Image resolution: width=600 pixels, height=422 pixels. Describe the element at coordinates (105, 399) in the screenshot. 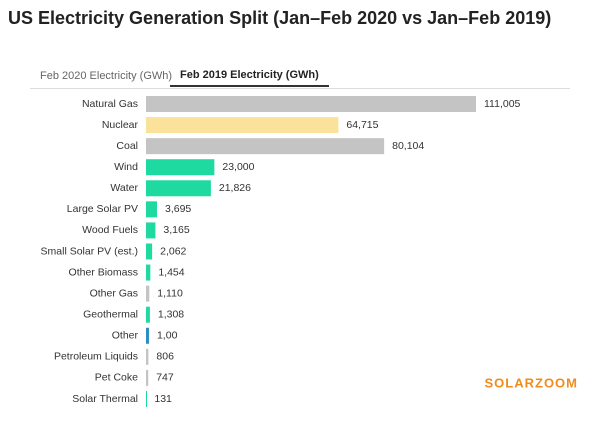

I see `category-label: Solar Thermal` at that location.